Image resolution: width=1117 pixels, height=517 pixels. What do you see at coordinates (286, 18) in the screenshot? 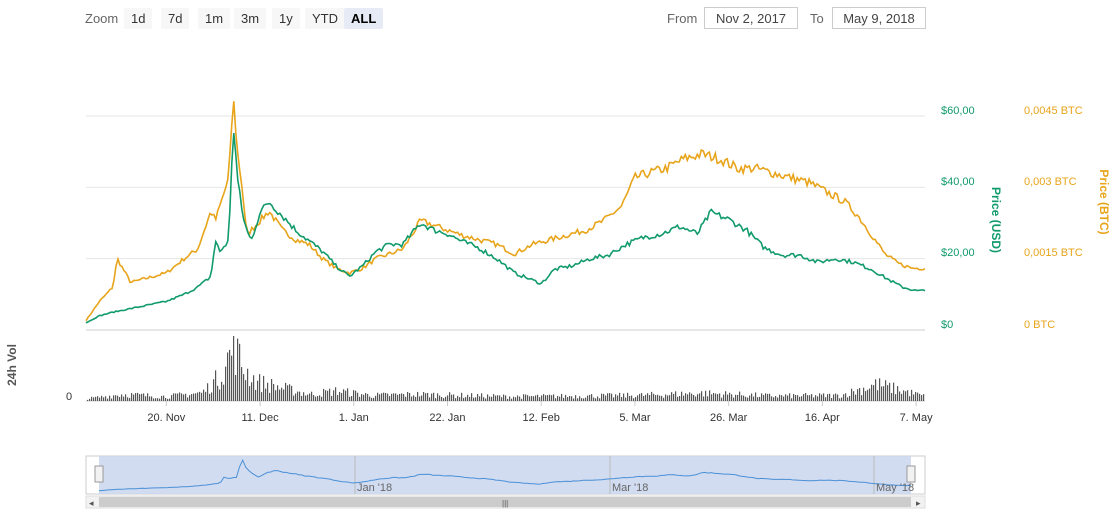
I see `zoom-1y-button: 1y` at bounding box center [286, 18].